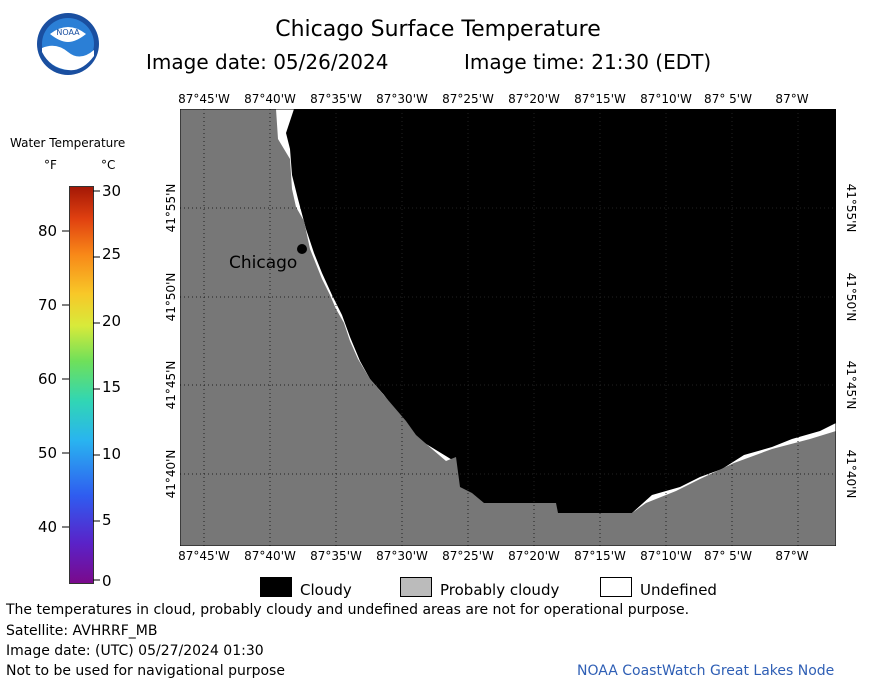 Image resolution: width=876 pixels, height=687 pixels. Describe the element at coordinates (666, 99) in the screenshot. I see `lon-label-top: 87°10'W` at that location.